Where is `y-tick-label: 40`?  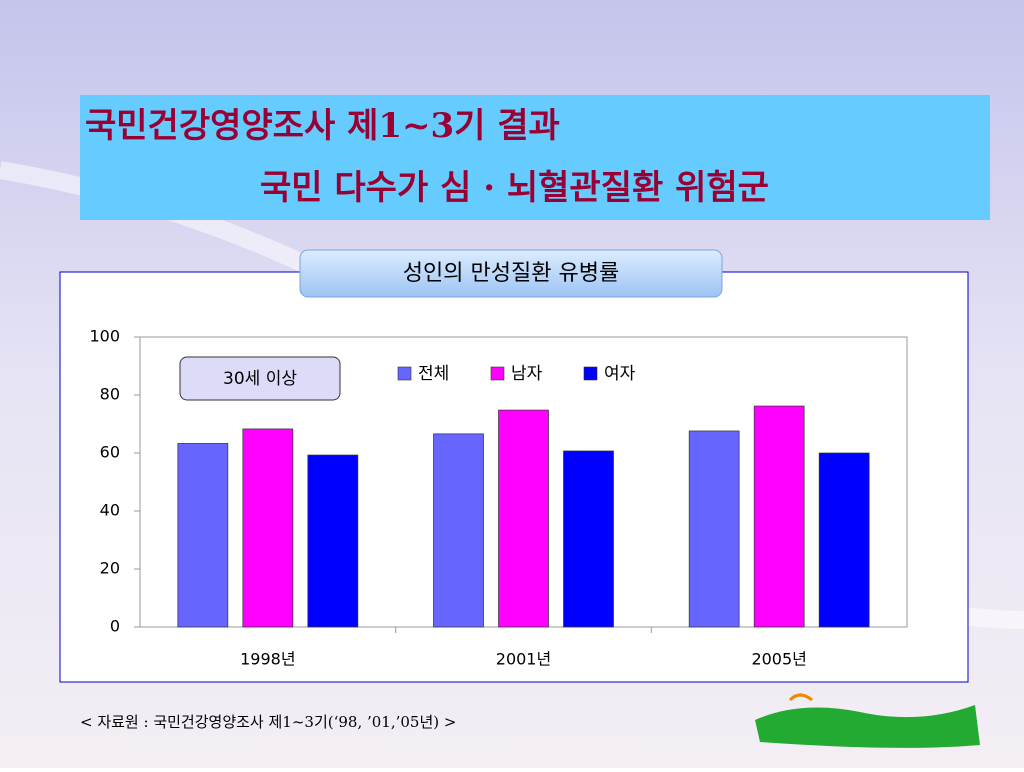
y-tick-label: 40 is located at coordinates (110, 510).